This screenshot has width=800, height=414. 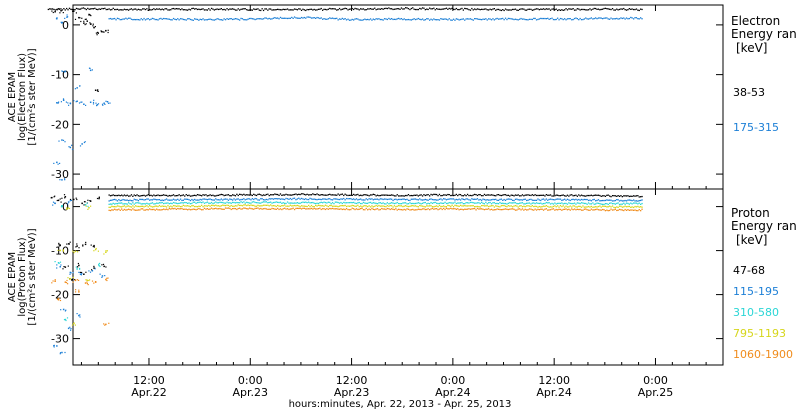 What do you see at coordinates (22, 276) in the screenshot?
I see `proton-ylabel-quantity: log(Proton Flux)` at bounding box center [22, 276].